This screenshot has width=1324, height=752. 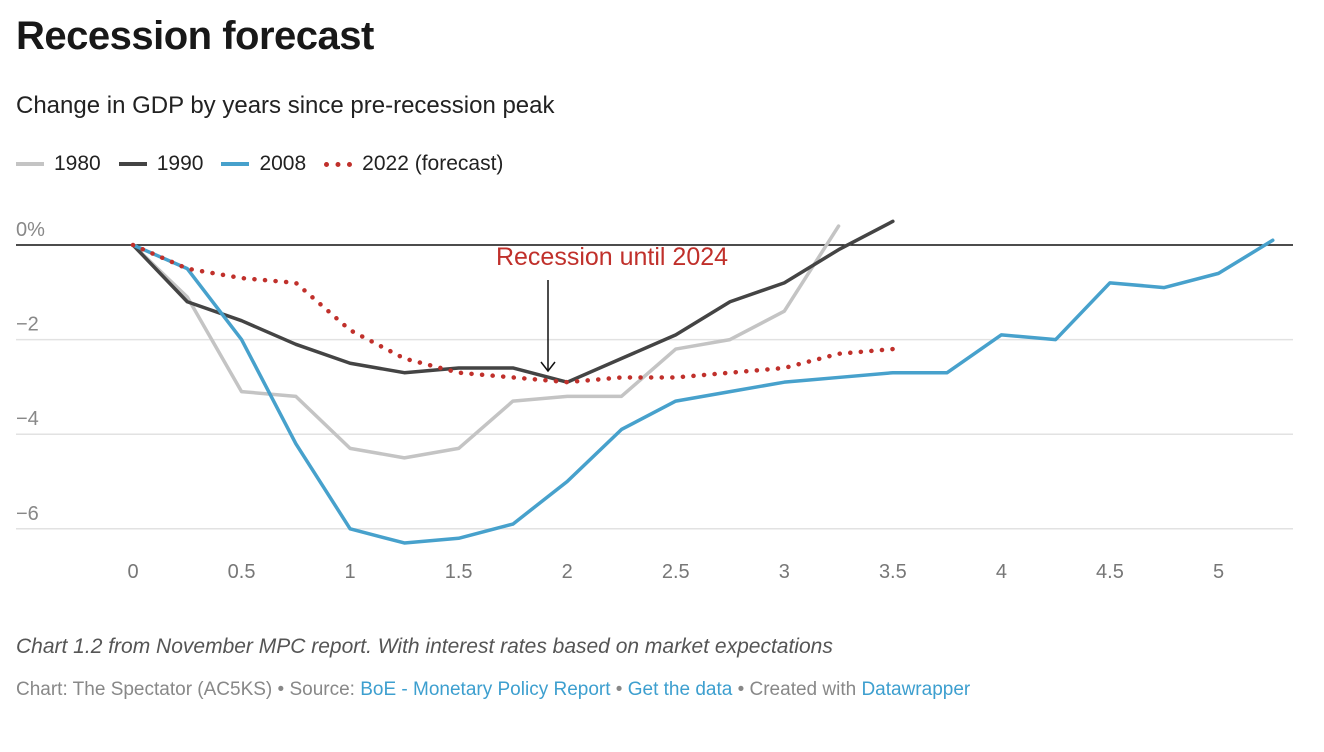 I want to click on legend-label: 1990, so click(x=180, y=163).